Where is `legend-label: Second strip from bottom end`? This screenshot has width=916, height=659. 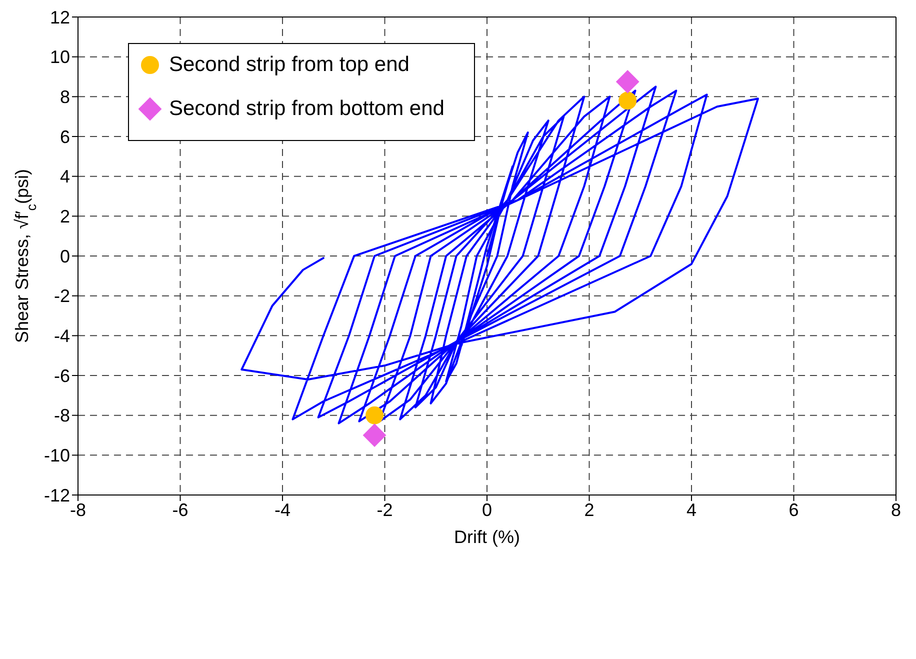
legend-label: Second strip from bottom end is located at coordinates (306, 109).